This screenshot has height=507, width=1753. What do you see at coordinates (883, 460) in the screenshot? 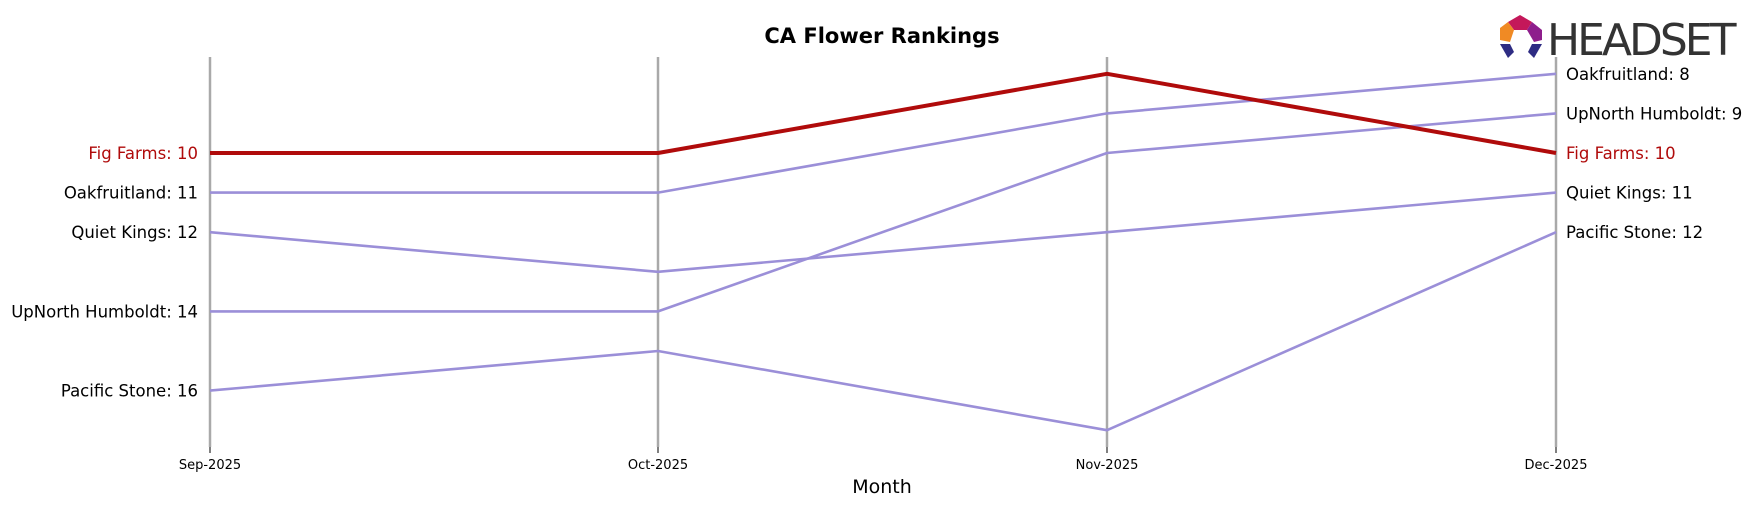
I see `x-tick-labels: Sep-2025 Oct-2025 Nov-2025 Dec-2025` at bounding box center [883, 460].